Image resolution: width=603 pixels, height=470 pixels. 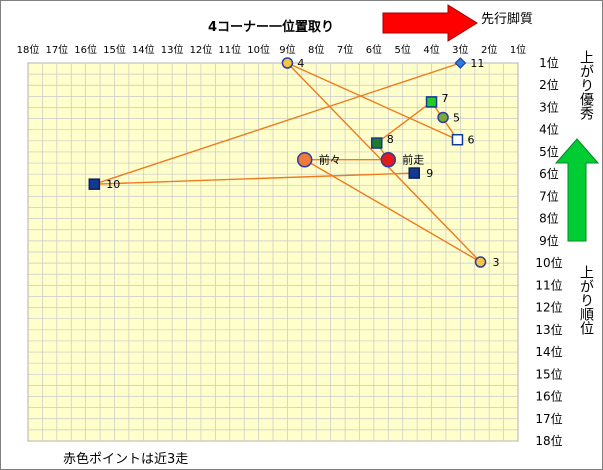 I want to click on y-tick-label: 4位, so click(x=549, y=129).